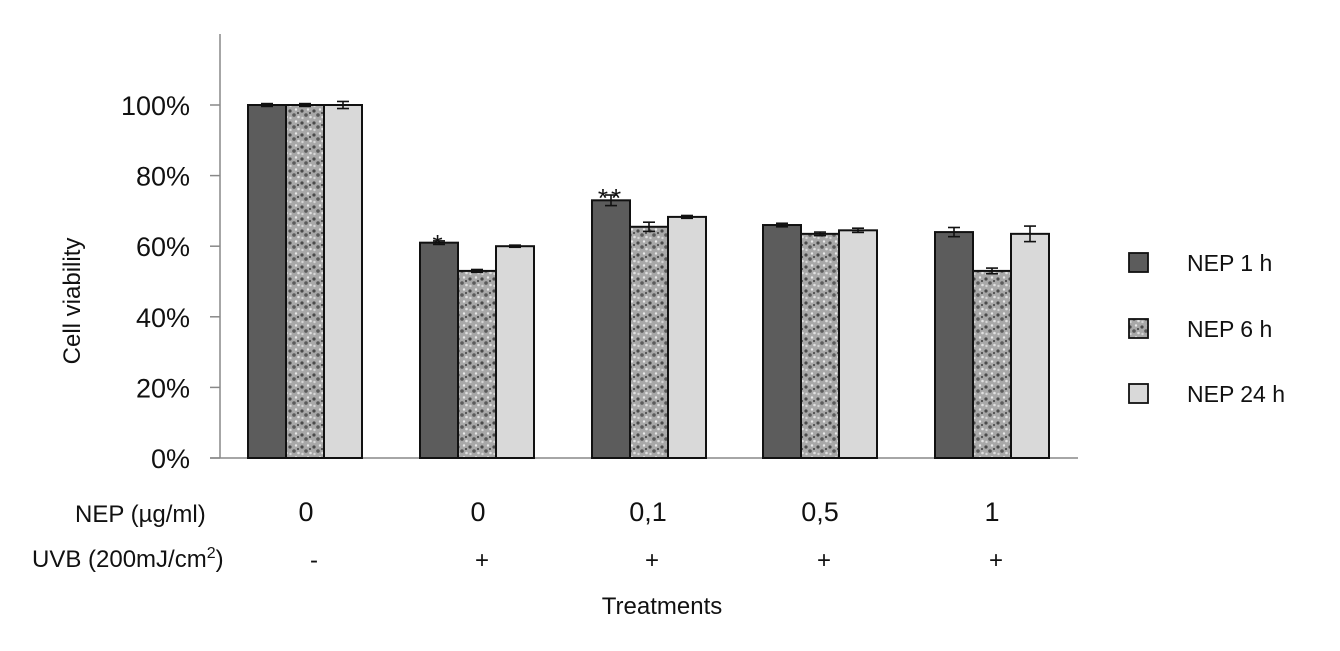 The image size is (1340, 651). Describe the element at coordinates (163, 177) in the screenshot. I see `y-tick-label: 80%` at that location.